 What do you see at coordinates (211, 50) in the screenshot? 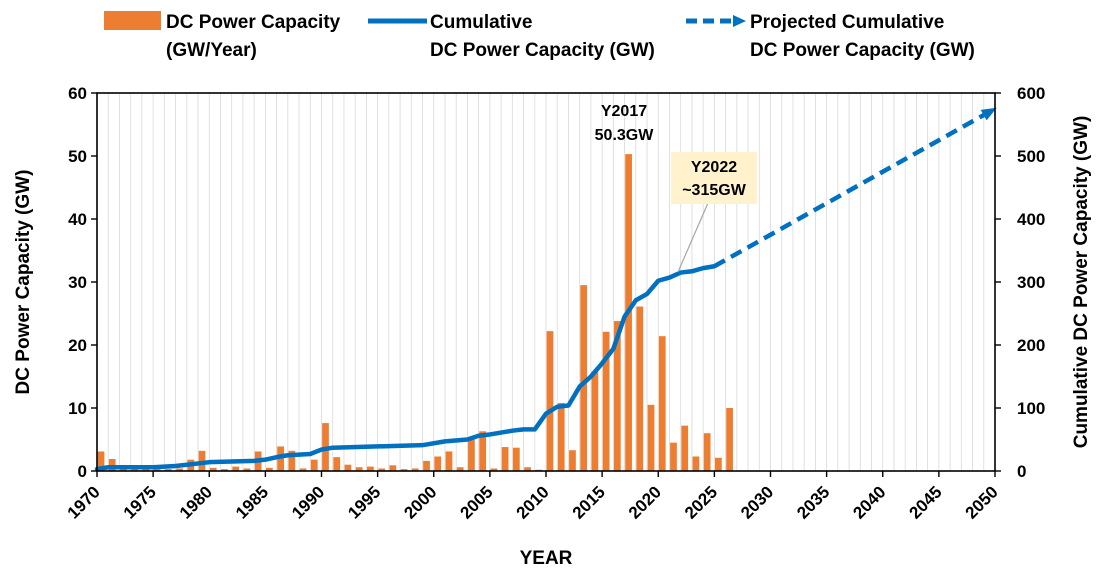
I see `legend-bar-label-line2: (GW/Year)` at bounding box center [211, 50].